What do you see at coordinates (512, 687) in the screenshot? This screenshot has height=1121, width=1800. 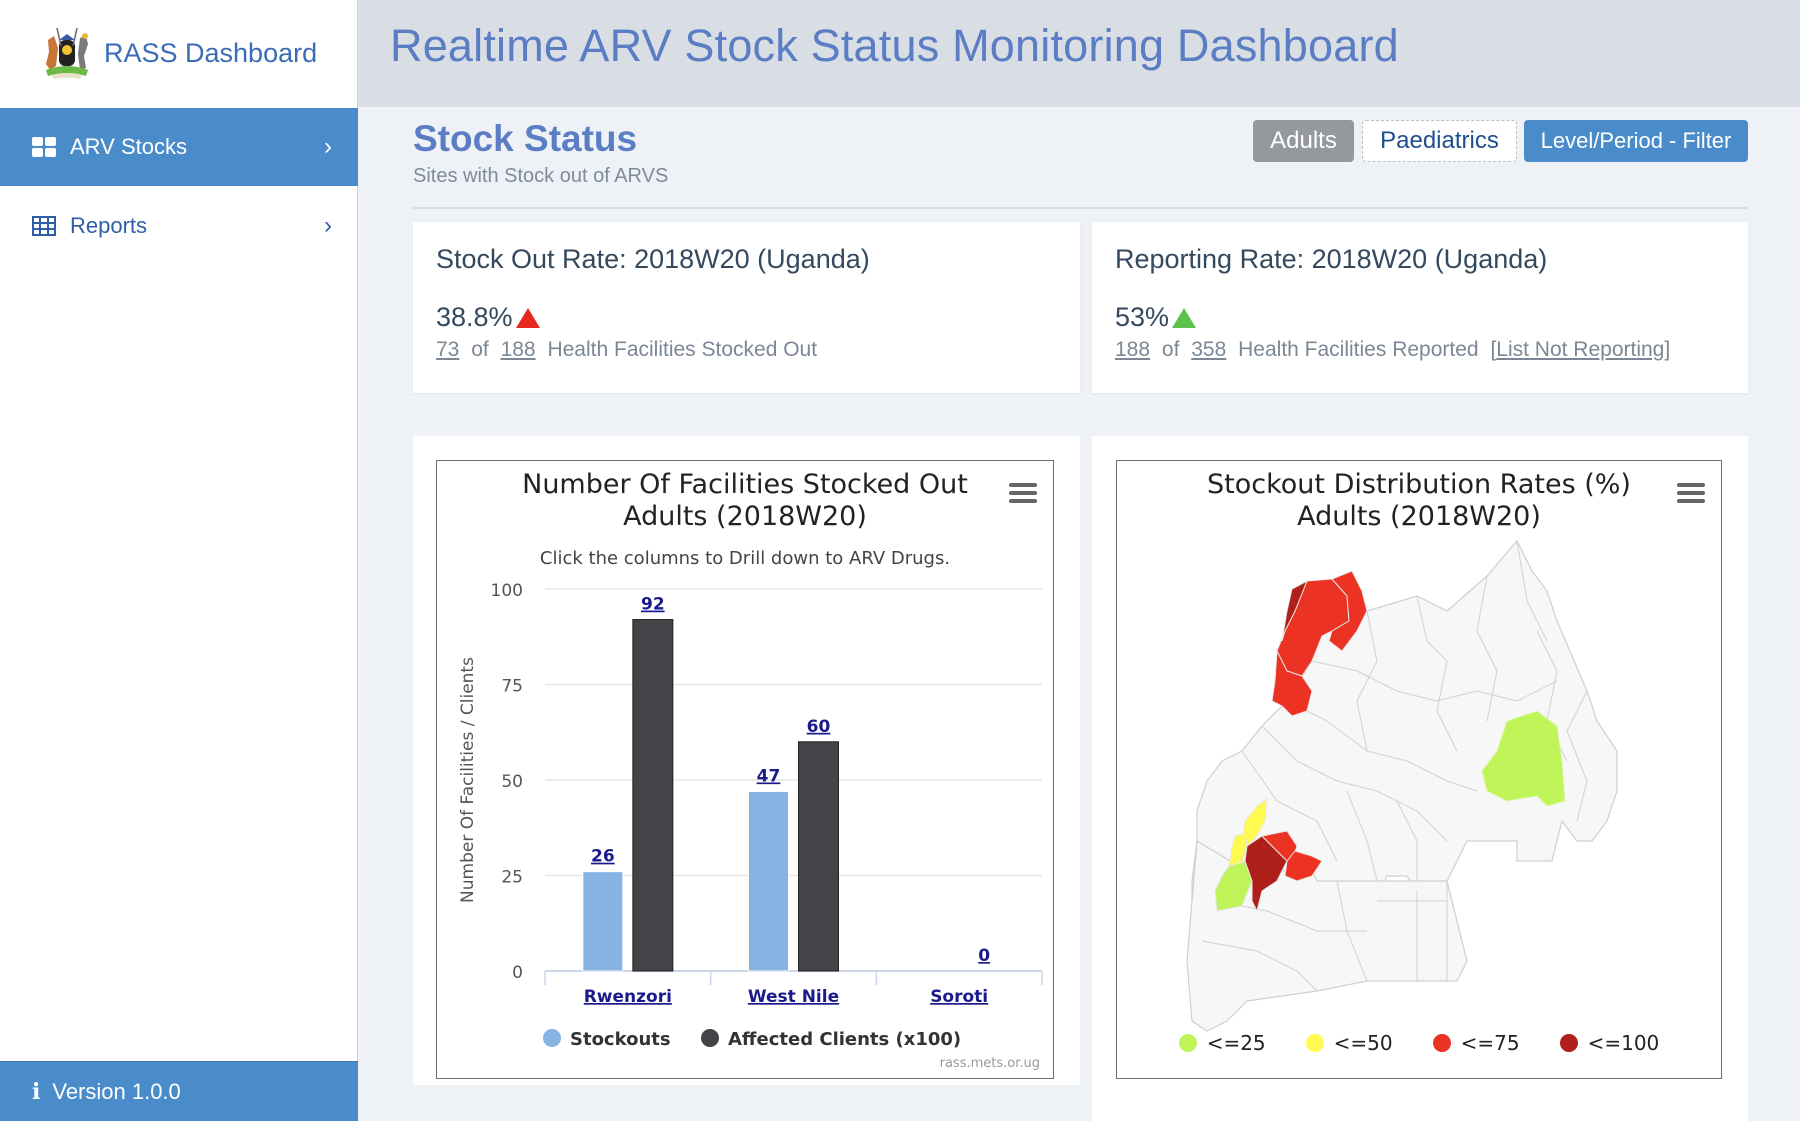 I see `y-tick-label: 75` at bounding box center [512, 687].